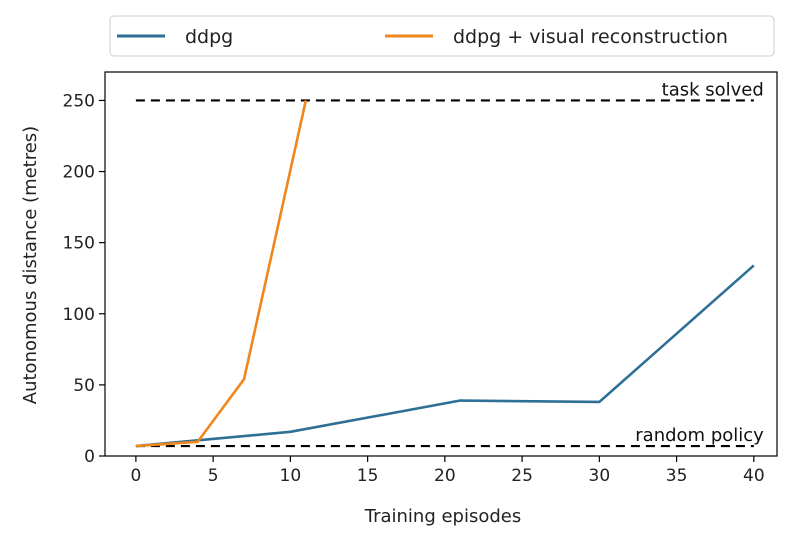 This screenshot has height=543, width=800. What do you see at coordinates (89, 457) in the screenshot?
I see `y-tick-label: 0` at bounding box center [89, 457].